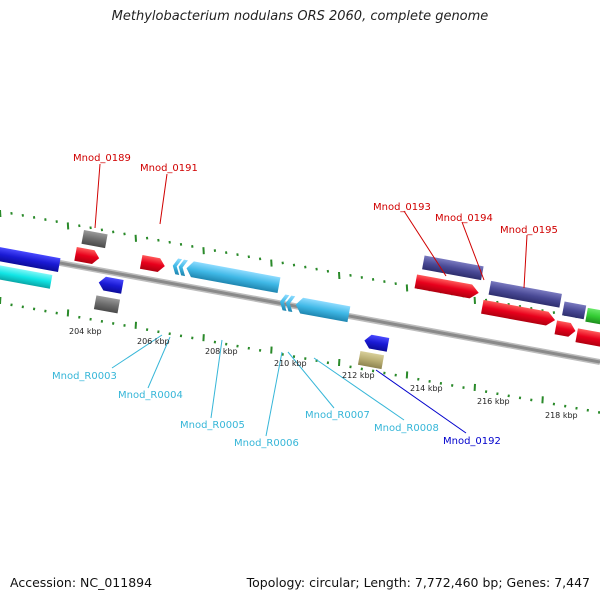 Image resolution: width=600 pixels, height=600 pixels. What do you see at coordinates (290, 363) in the screenshot?
I see `scale-label-210kbp: 210 kbp` at bounding box center [290, 363].